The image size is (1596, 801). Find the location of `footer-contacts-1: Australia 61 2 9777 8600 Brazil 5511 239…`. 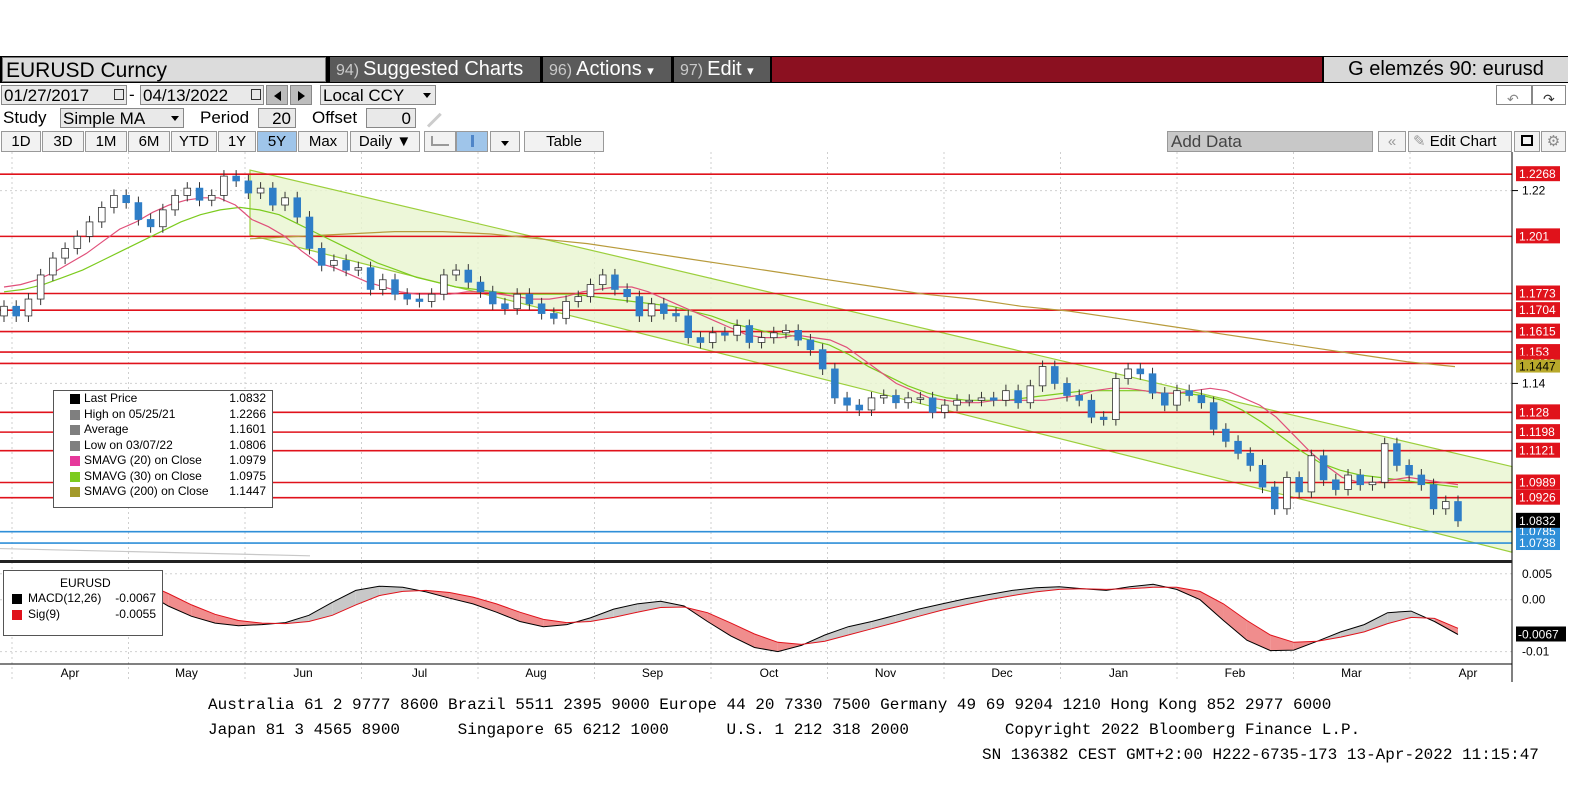

footer-contacts-1: Australia 61 2 9777 8600 Brazil 5511 239… is located at coordinates (770, 705).